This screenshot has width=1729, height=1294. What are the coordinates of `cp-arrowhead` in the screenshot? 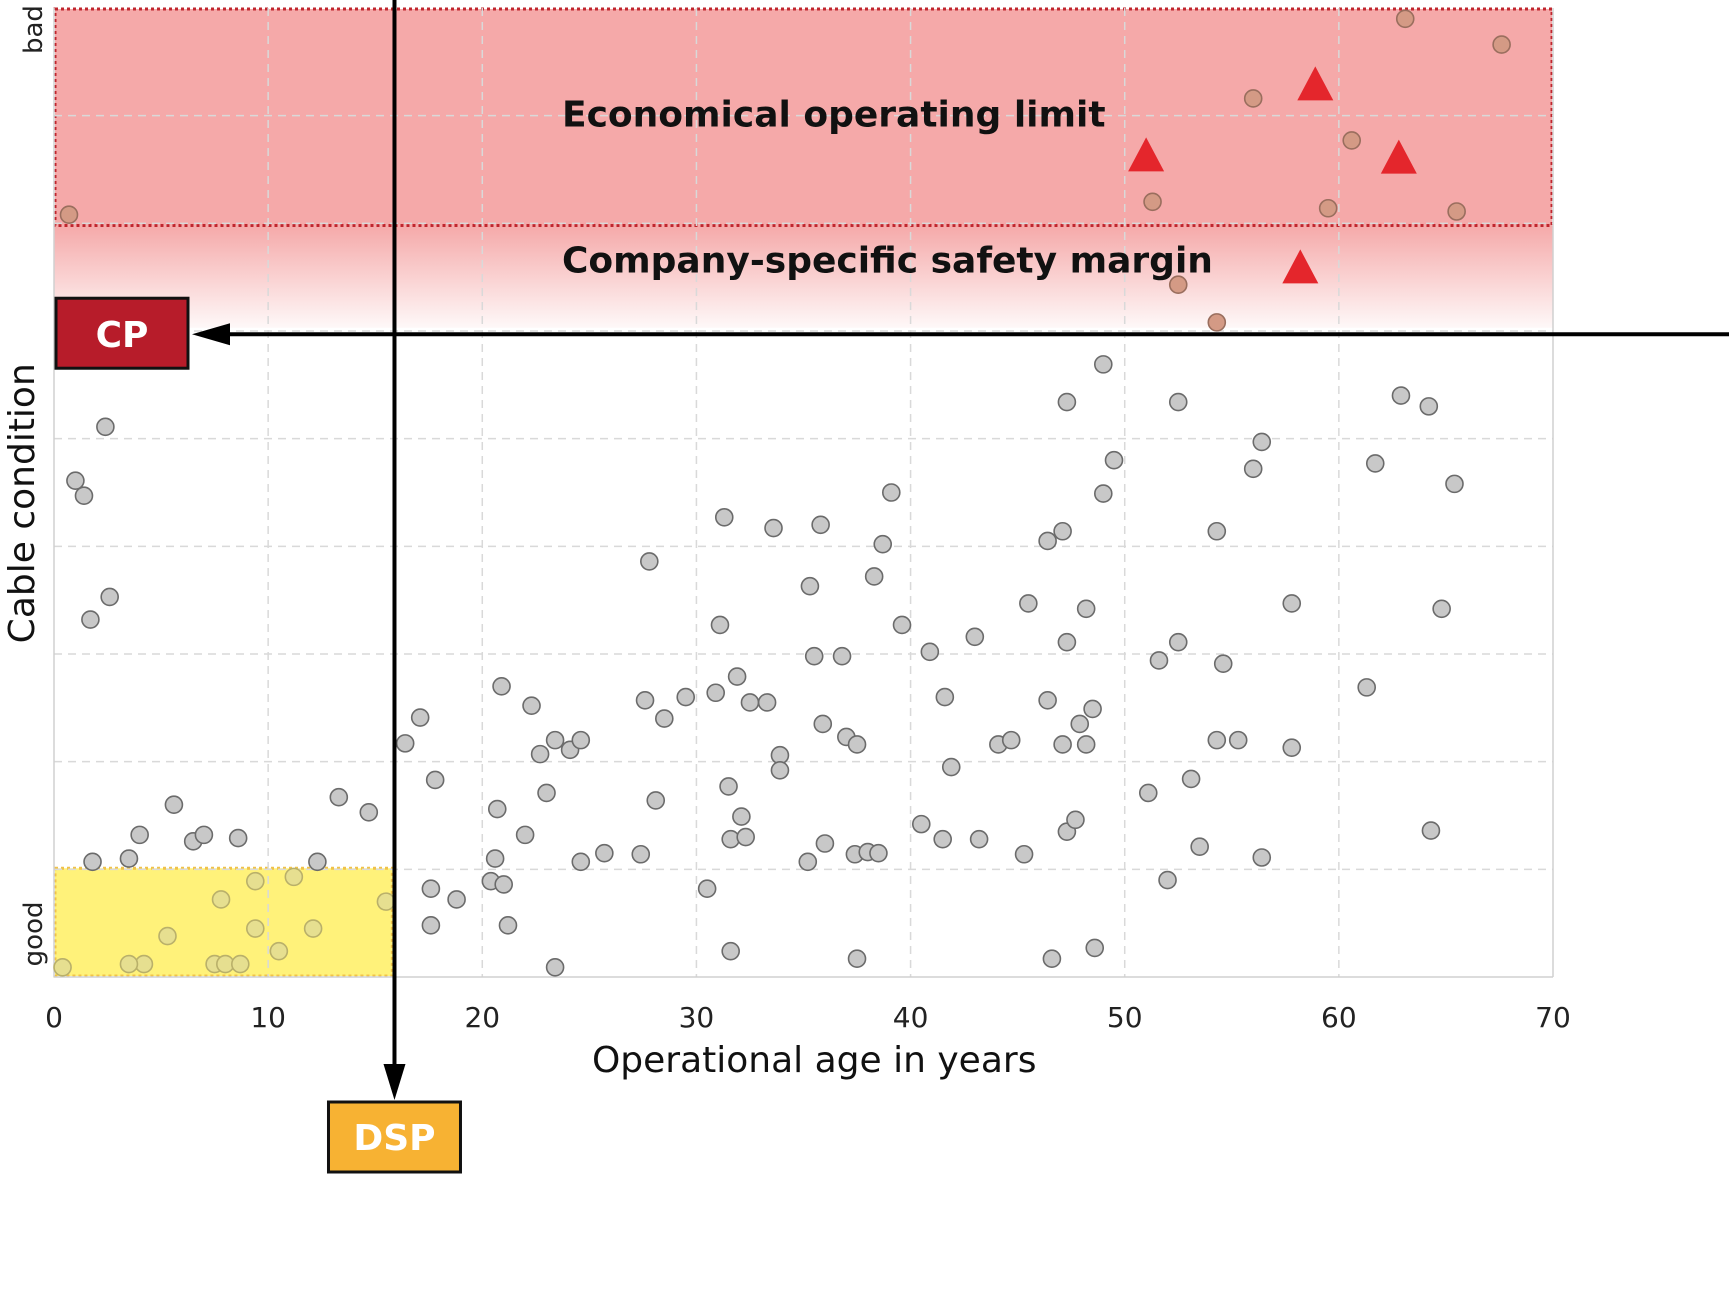 It's located at (211, 334).